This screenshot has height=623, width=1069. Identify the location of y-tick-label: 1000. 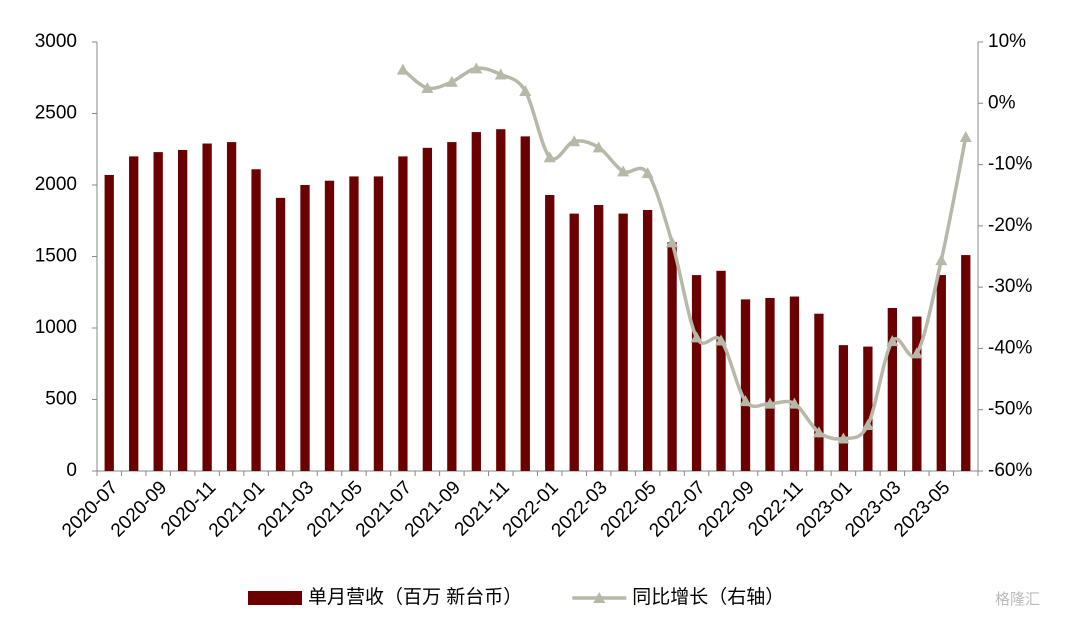
(56, 327).